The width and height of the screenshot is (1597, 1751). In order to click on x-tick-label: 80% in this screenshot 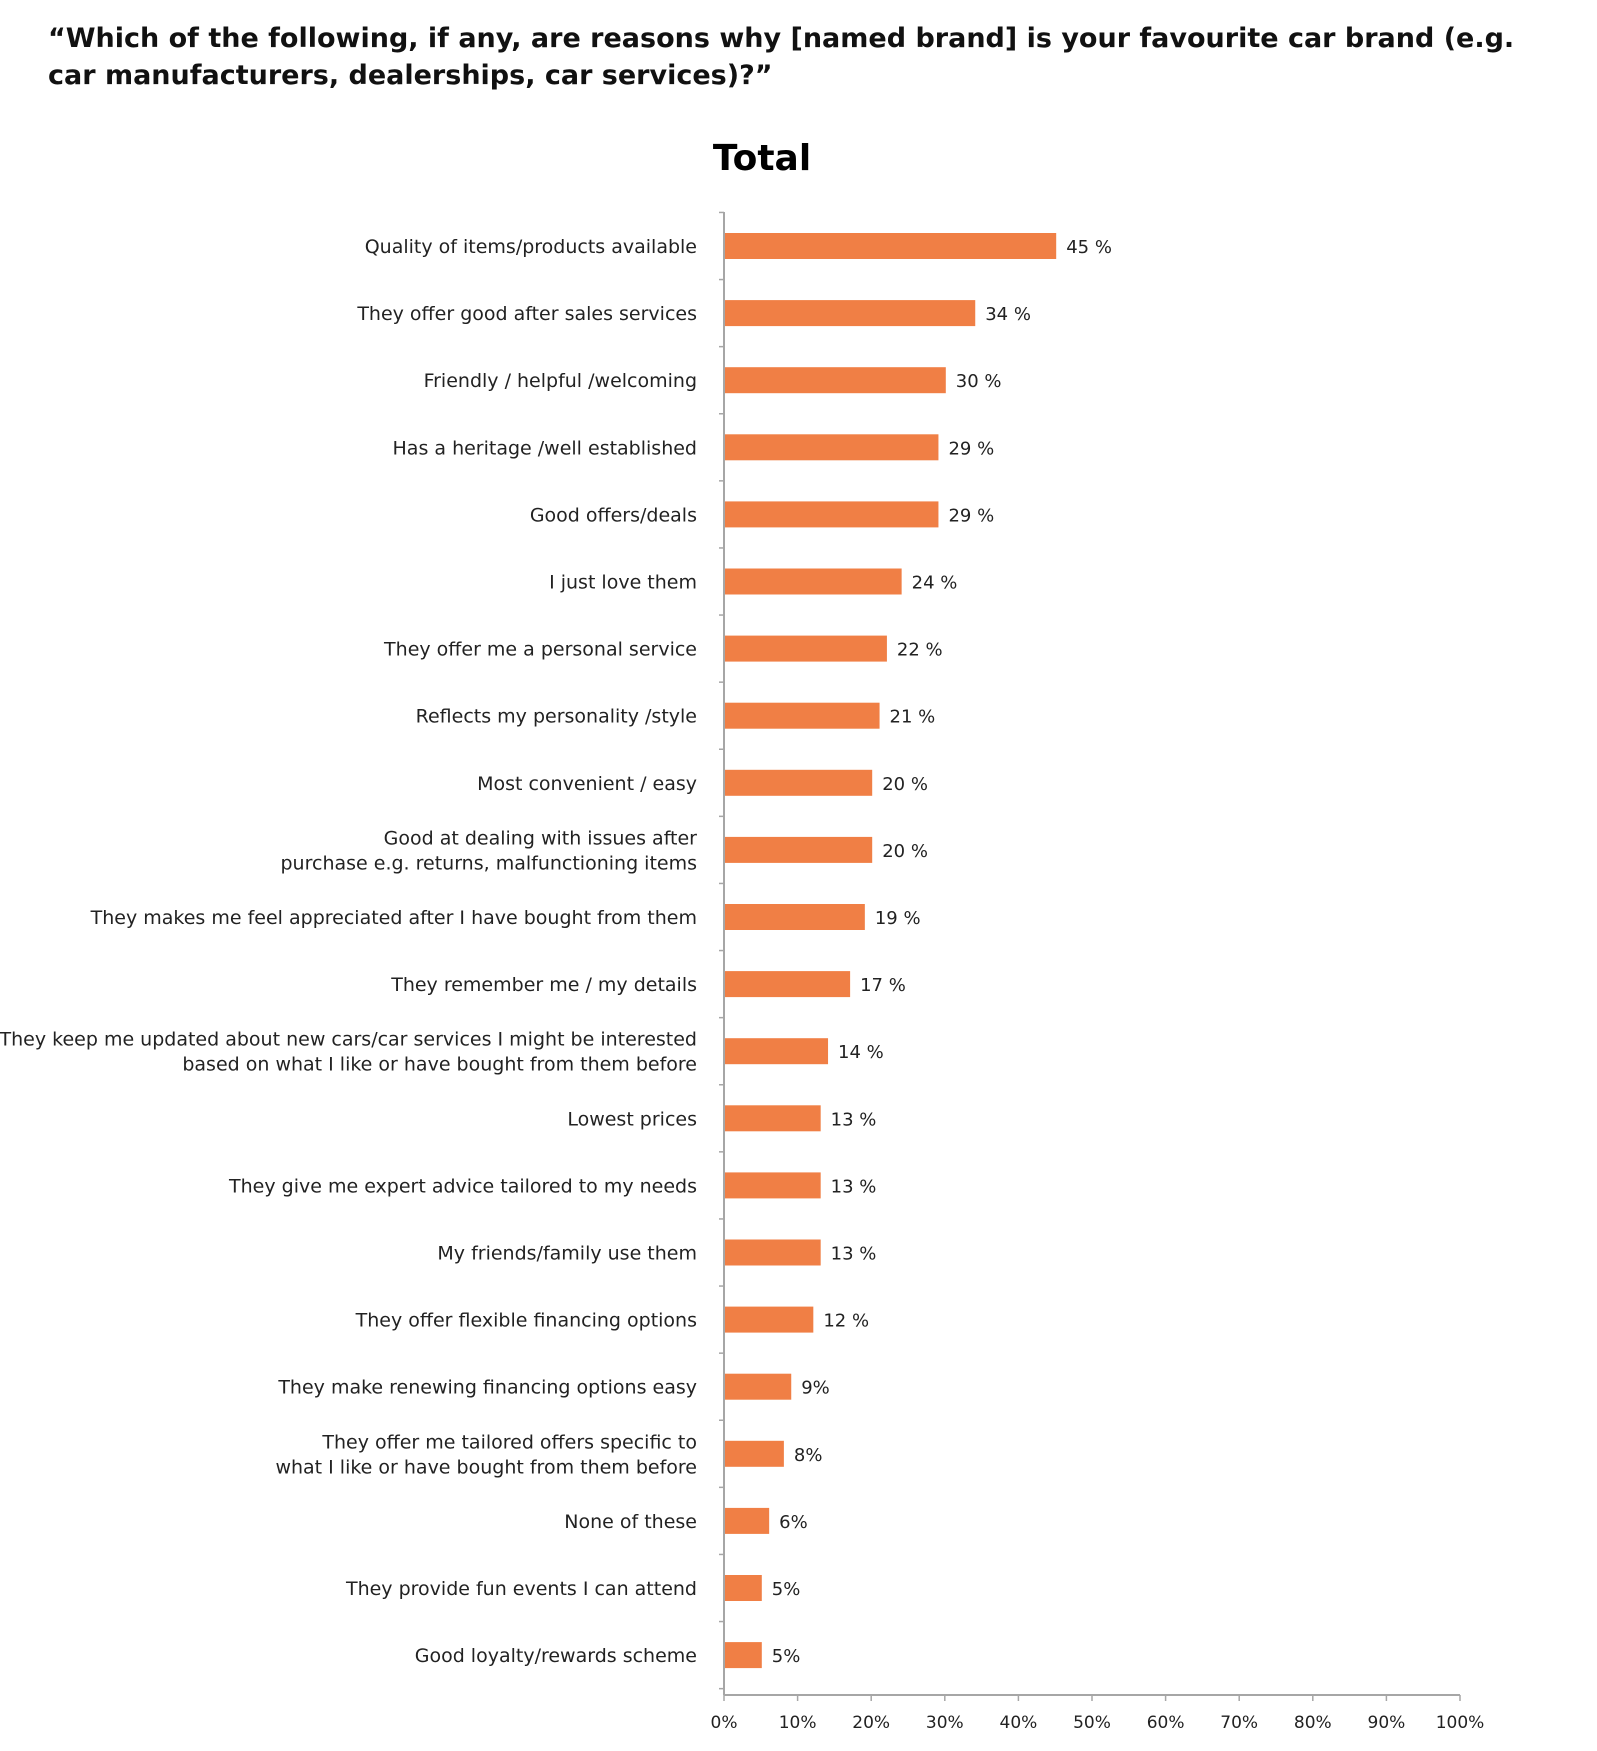, I will do `click(1313, 1723)`.